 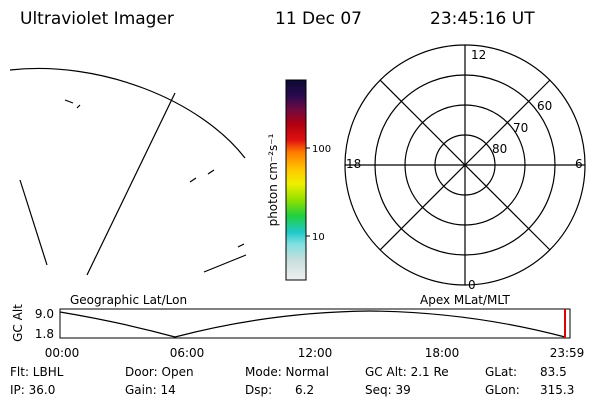 I want to click on timeline-label: Geographic Lat/Lon, so click(x=128, y=300).